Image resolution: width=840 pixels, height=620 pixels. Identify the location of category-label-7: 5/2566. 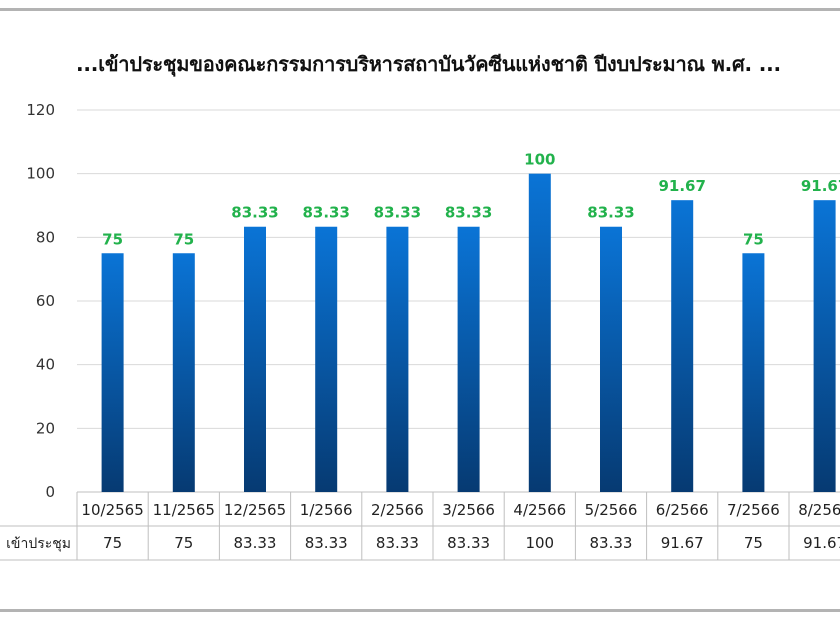
(611, 510).